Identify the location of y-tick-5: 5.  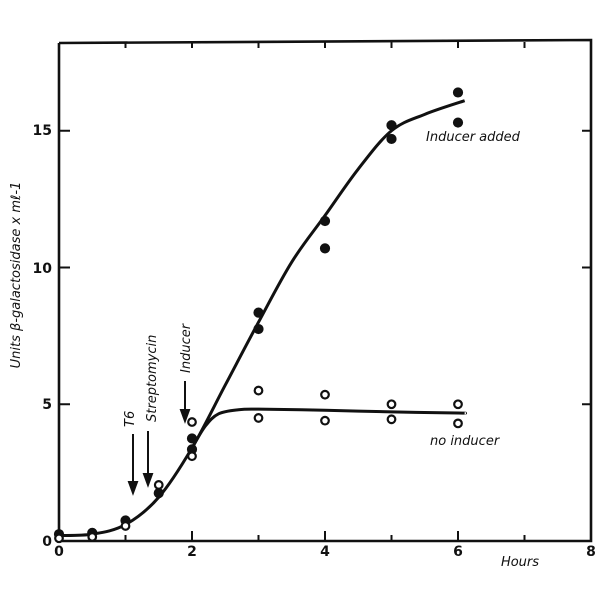
(47, 405).